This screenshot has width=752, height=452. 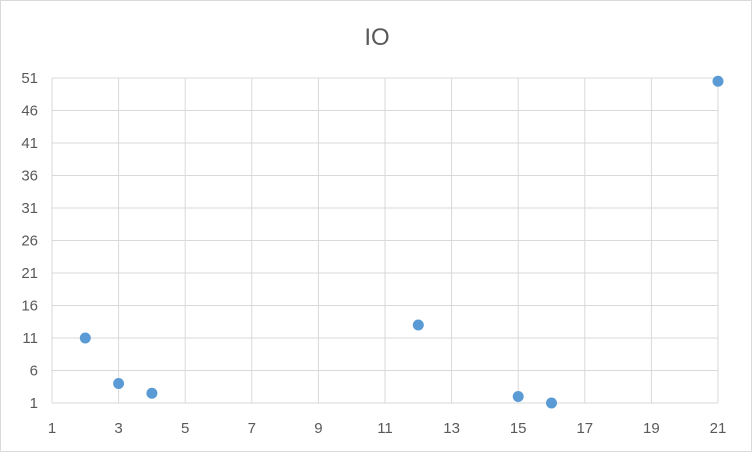 What do you see at coordinates (34, 371) in the screenshot?
I see `y-tick-label: 6` at bounding box center [34, 371].